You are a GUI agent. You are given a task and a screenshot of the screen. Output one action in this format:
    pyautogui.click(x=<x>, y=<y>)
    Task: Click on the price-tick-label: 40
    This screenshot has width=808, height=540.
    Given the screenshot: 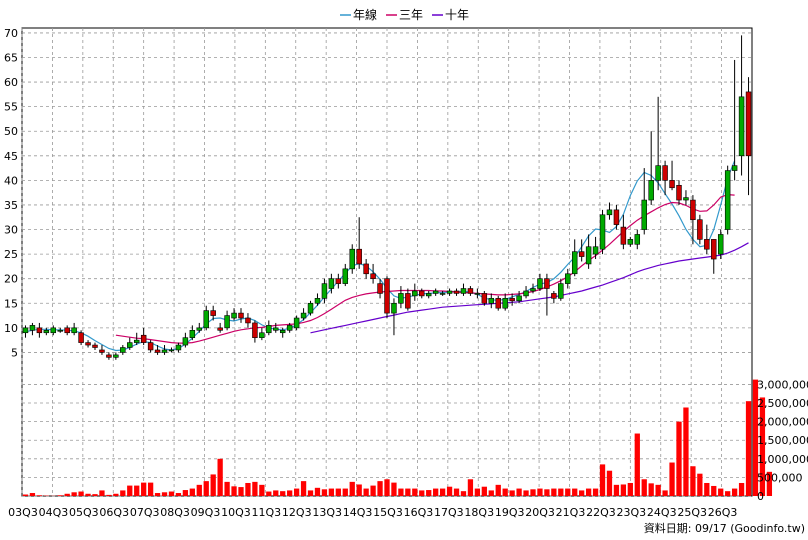 What is the action you would take?
    pyautogui.click(x=11, y=180)
    